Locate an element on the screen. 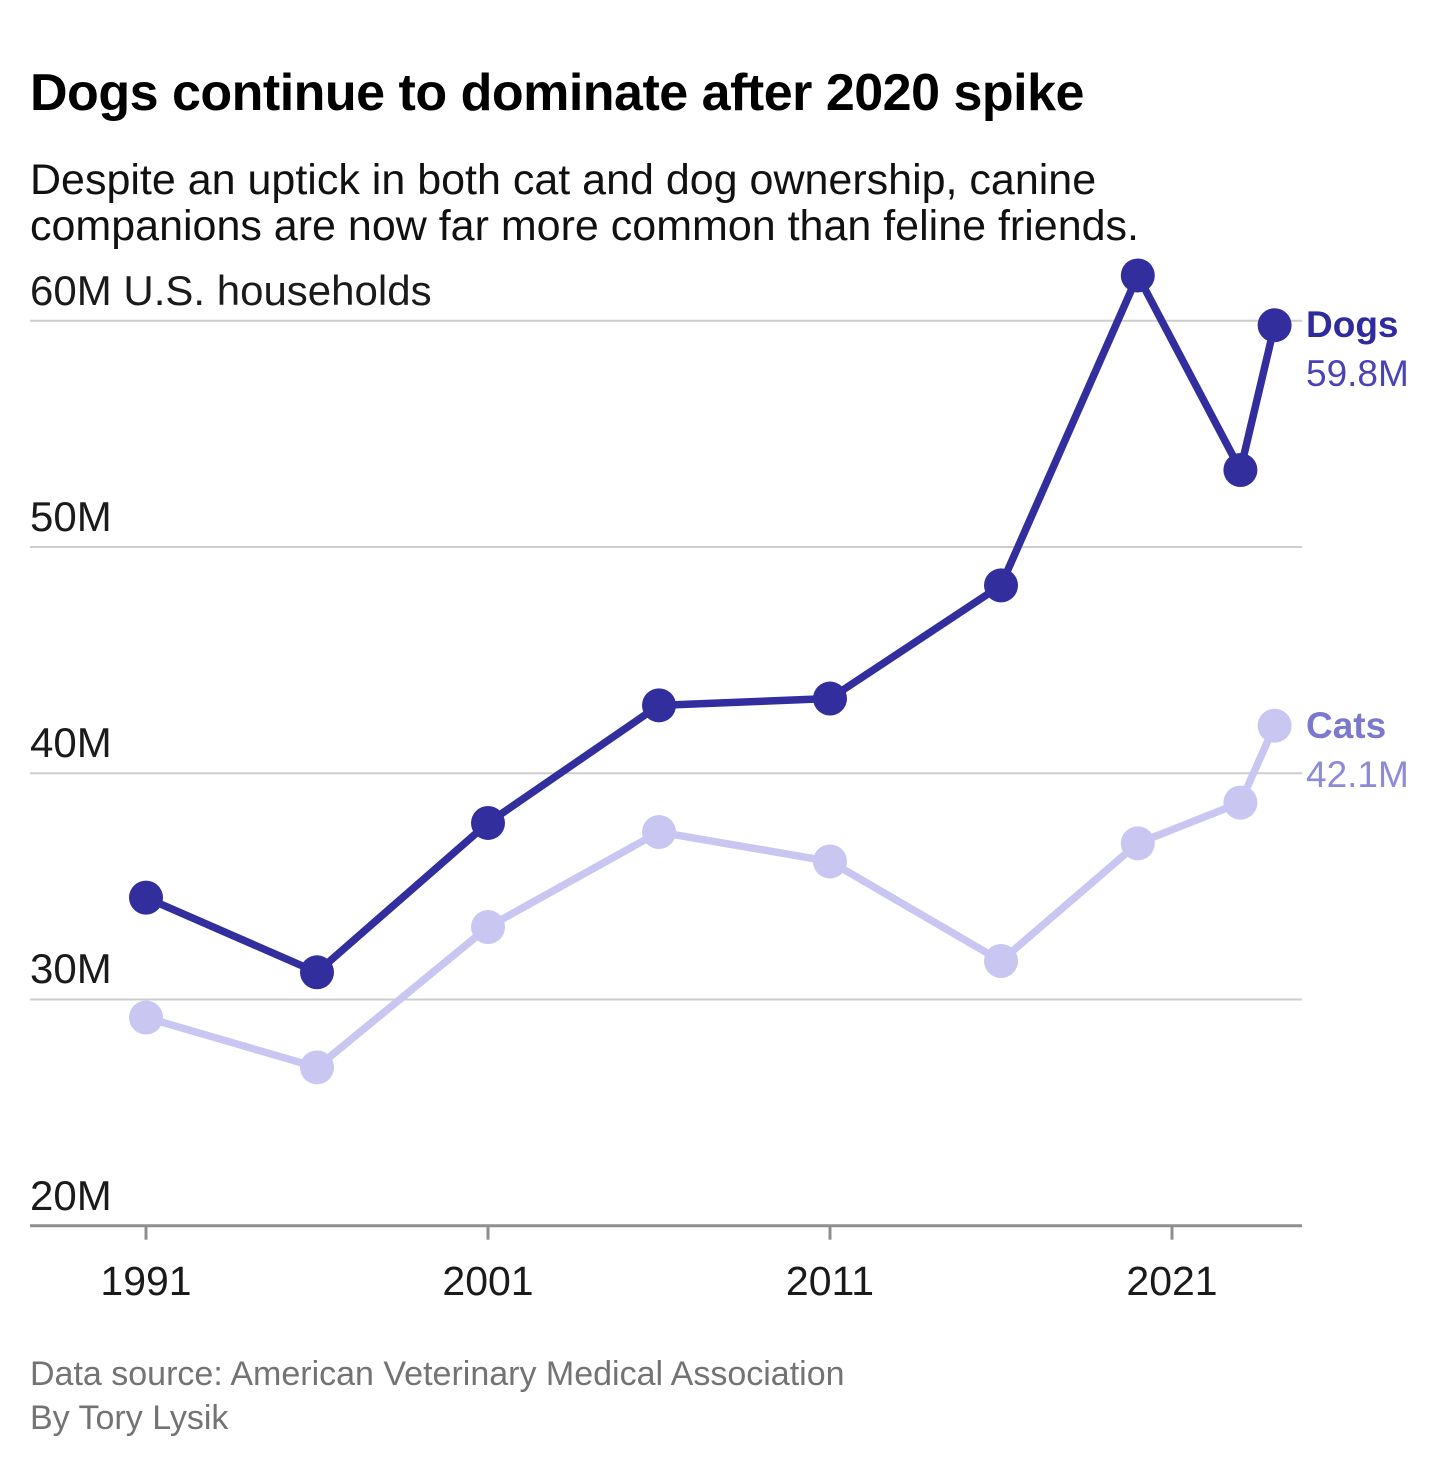 Image resolution: width=1440 pixels, height=1464 pixels. byline: By Tory Lysik is located at coordinates (129, 1418).